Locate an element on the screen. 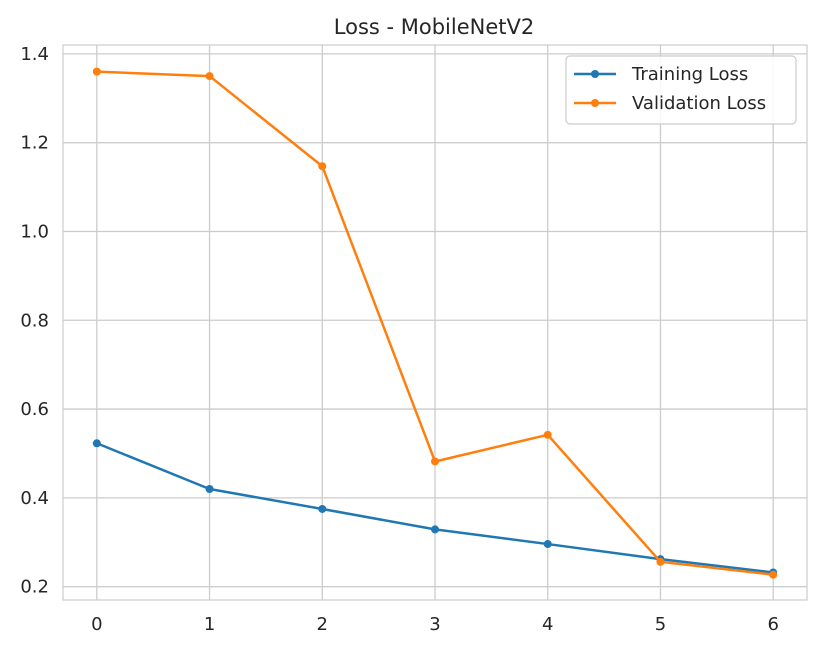 The height and width of the screenshot is (650, 821). y-tick-label: 0.4 is located at coordinates (34, 498).